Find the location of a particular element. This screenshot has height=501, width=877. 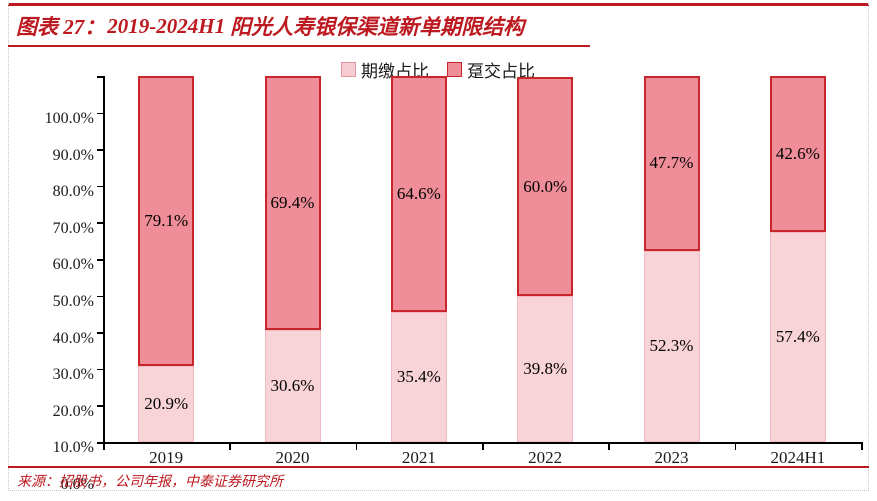

x-axis-category-label: 2022 is located at coordinates (545, 457).